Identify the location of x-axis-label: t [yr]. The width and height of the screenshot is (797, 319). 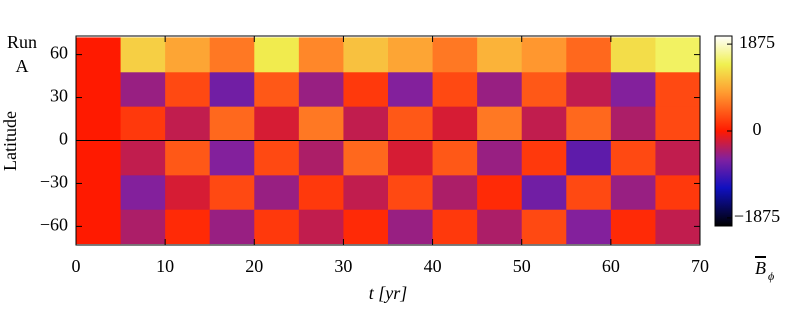
(388, 293).